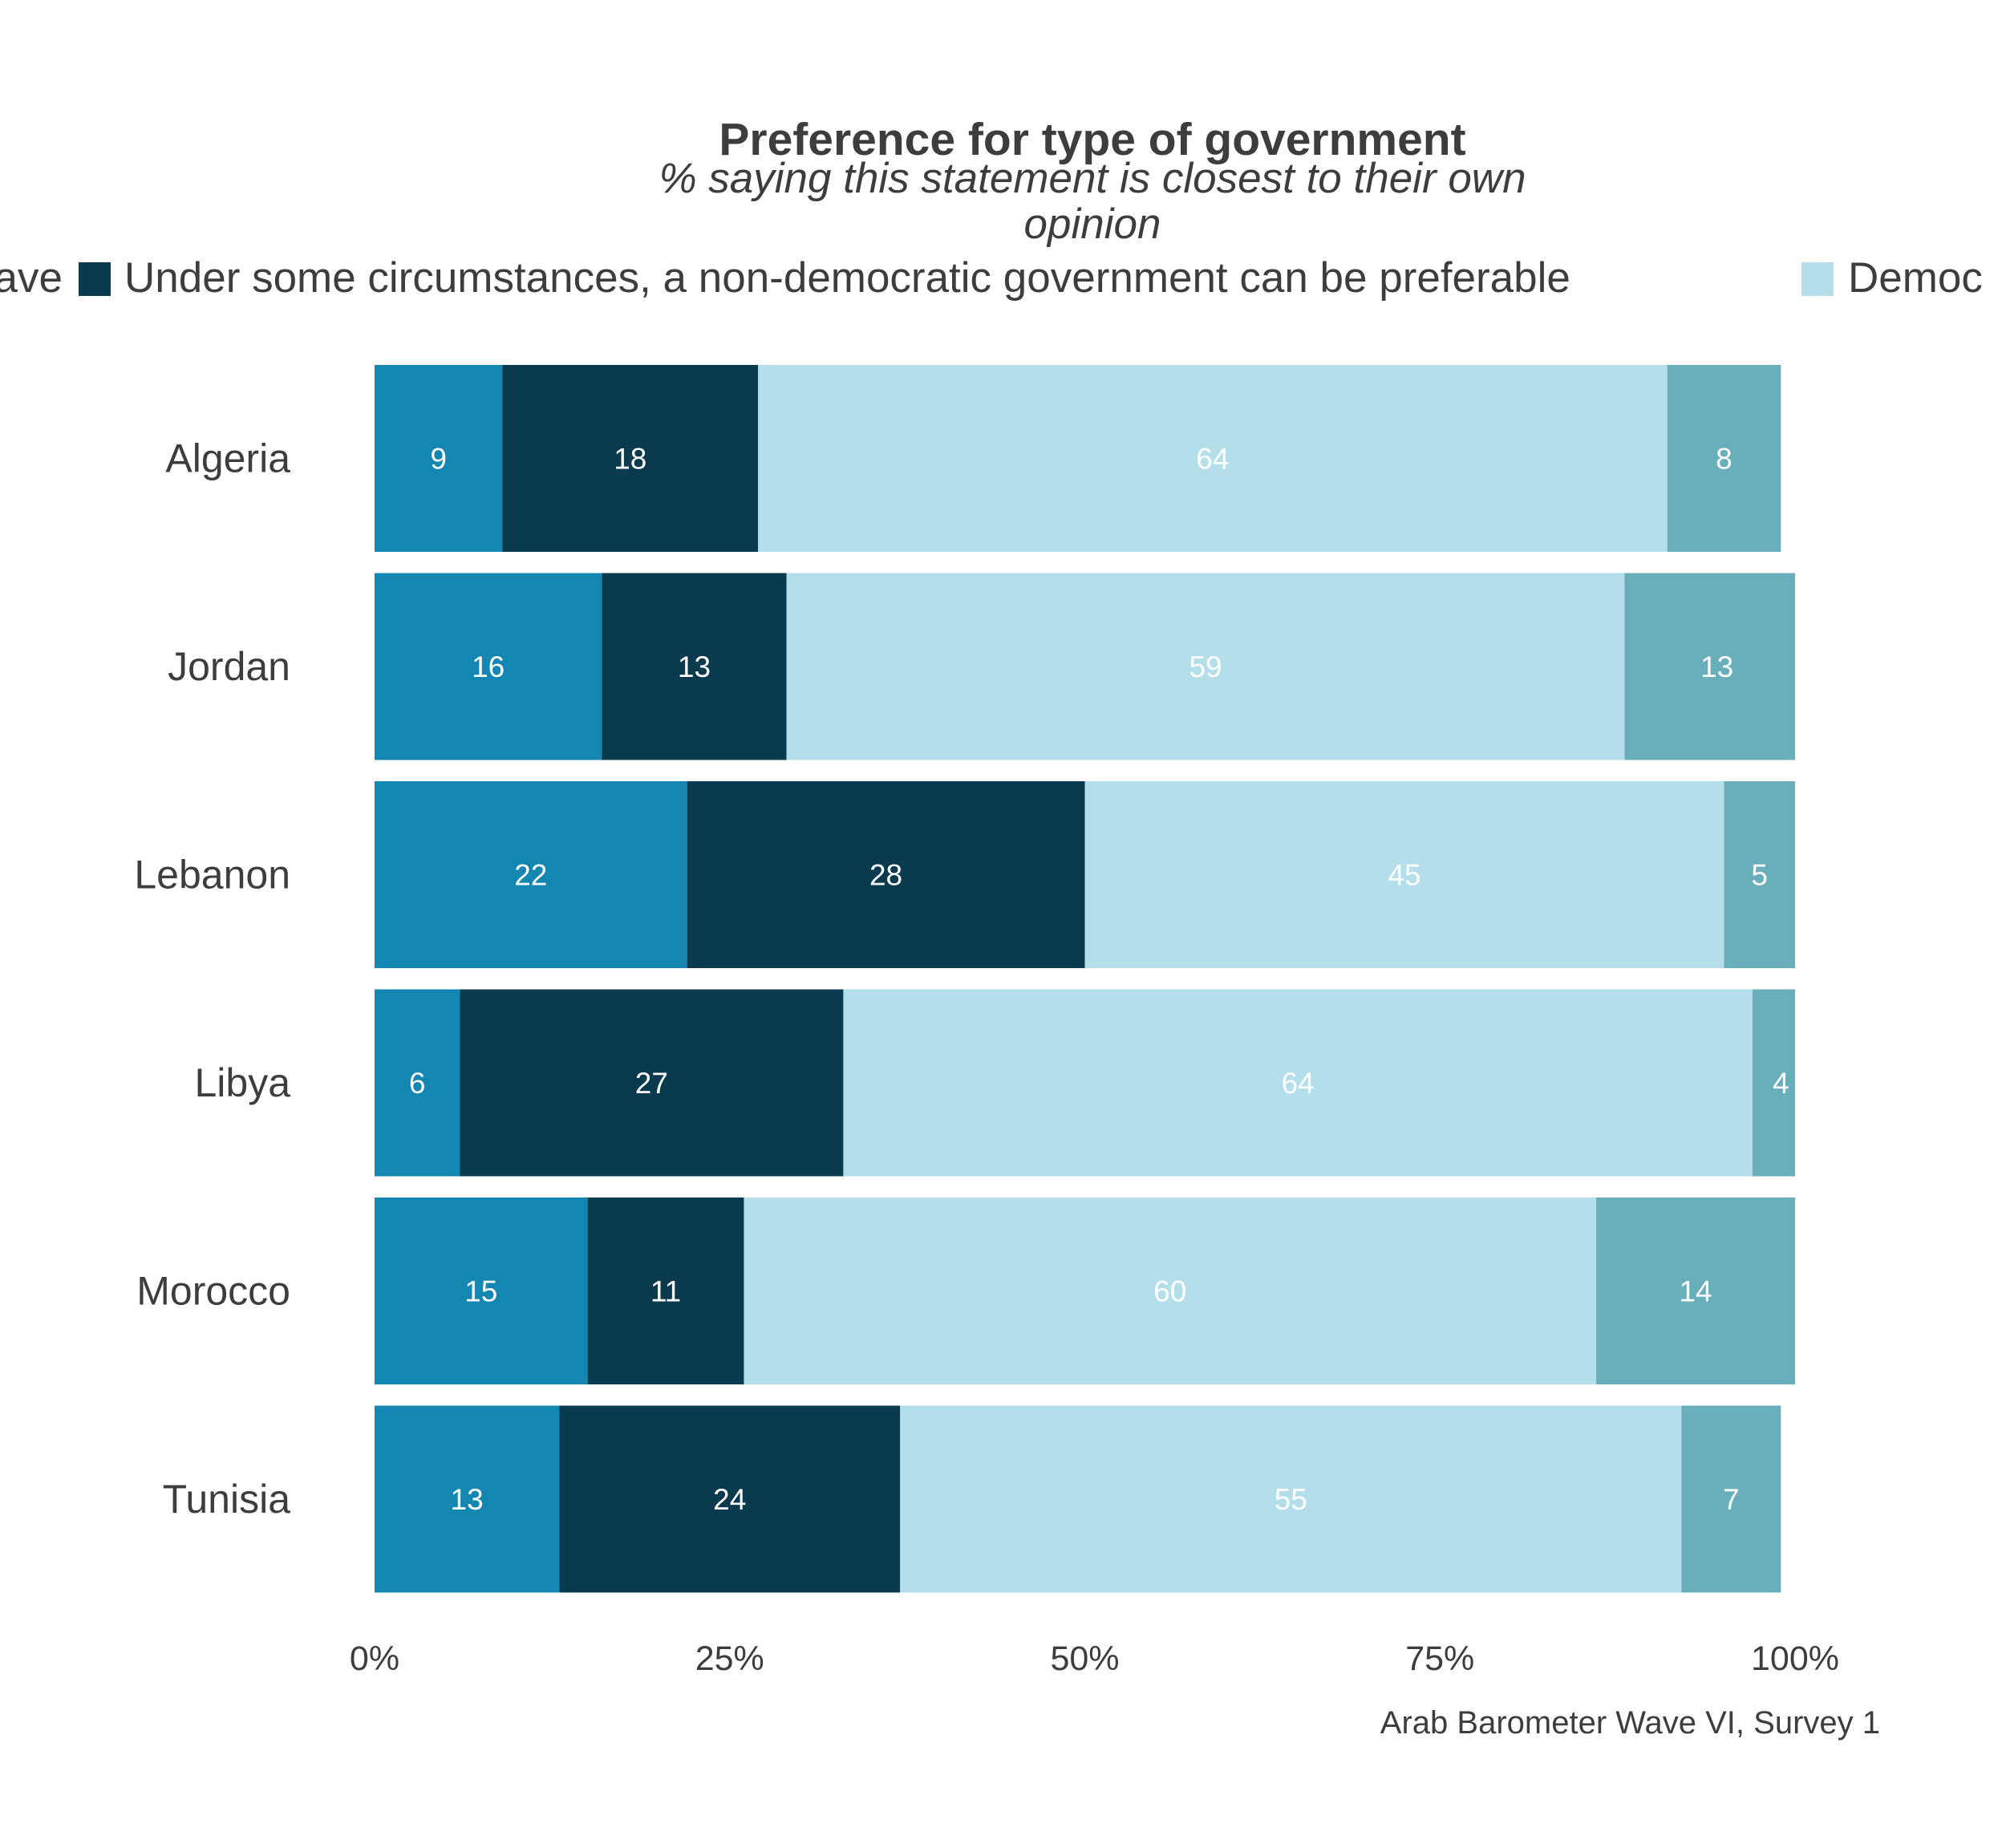 The image size is (2002, 1848). I want to click on category-label: Lebanon, so click(212, 875).